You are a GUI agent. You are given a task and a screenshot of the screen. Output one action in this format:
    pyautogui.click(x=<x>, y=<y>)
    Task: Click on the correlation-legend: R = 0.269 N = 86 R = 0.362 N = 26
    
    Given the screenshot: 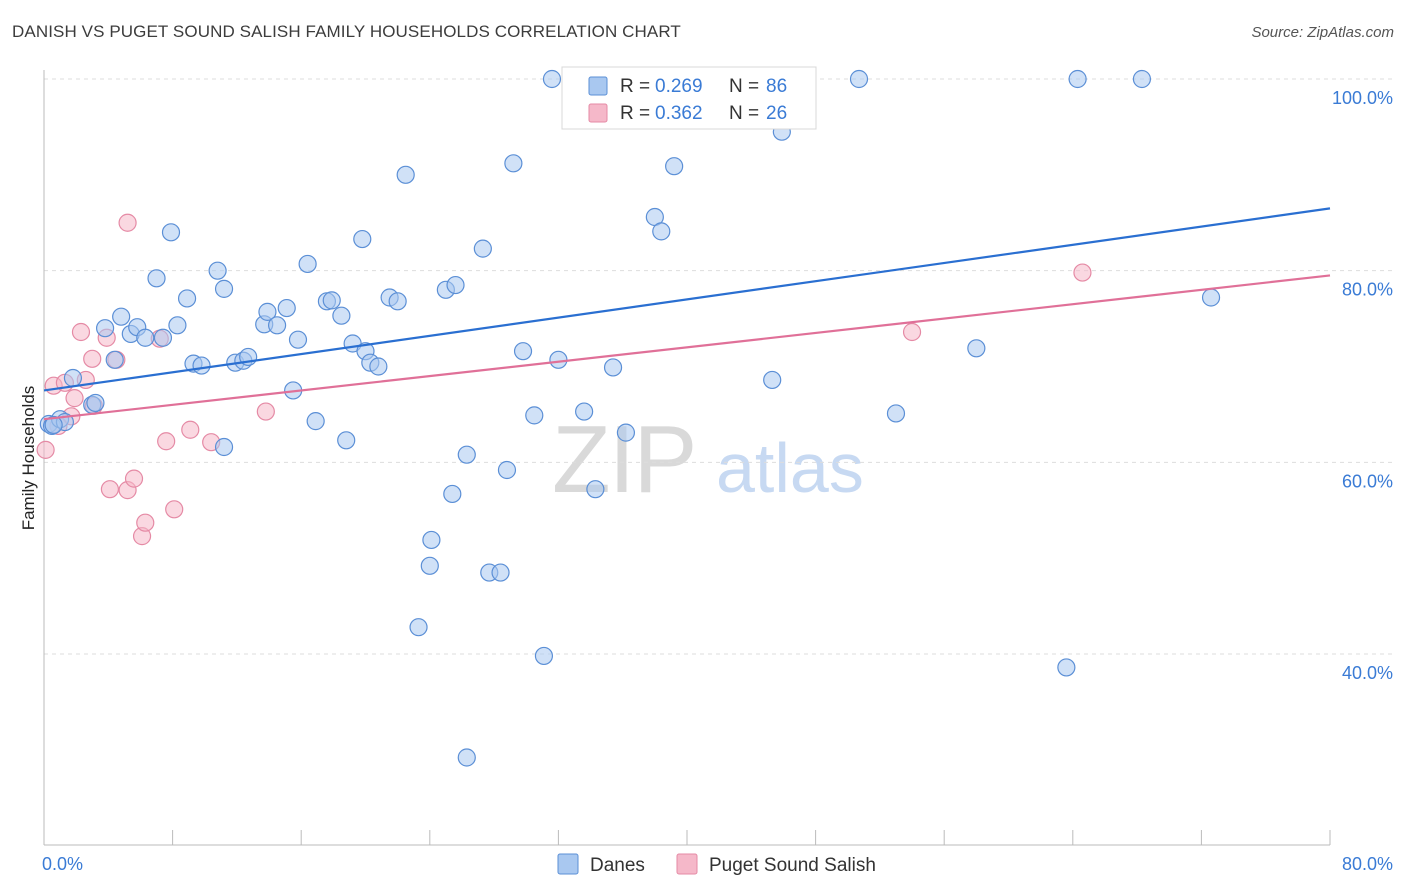 What is the action you would take?
    pyautogui.click(x=689, y=98)
    